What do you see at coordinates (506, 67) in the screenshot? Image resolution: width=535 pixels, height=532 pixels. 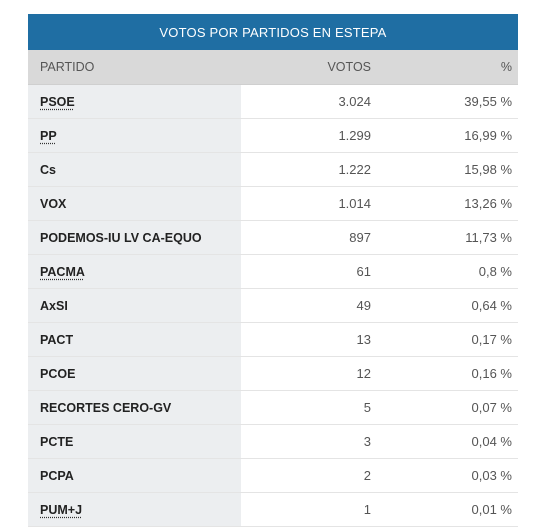 I see `header-pct: %` at bounding box center [506, 67].